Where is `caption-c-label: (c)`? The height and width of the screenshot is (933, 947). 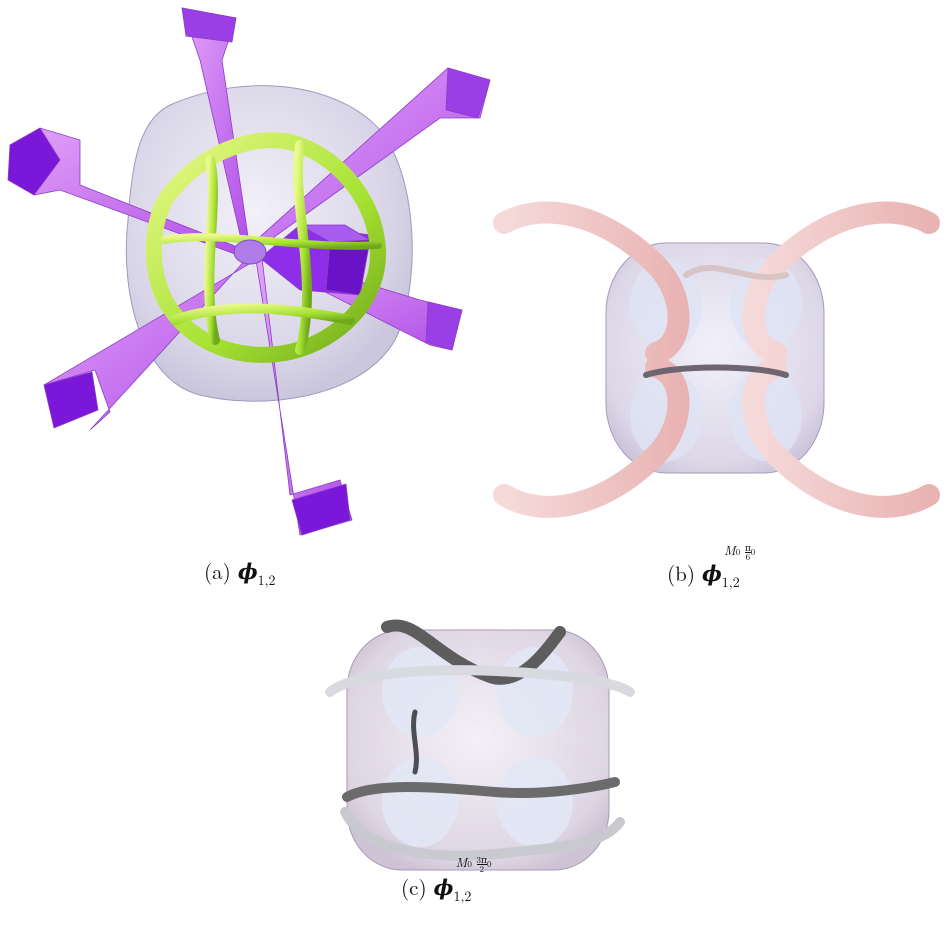 caption-c-label: (c) is located at coordinates (414, 887).